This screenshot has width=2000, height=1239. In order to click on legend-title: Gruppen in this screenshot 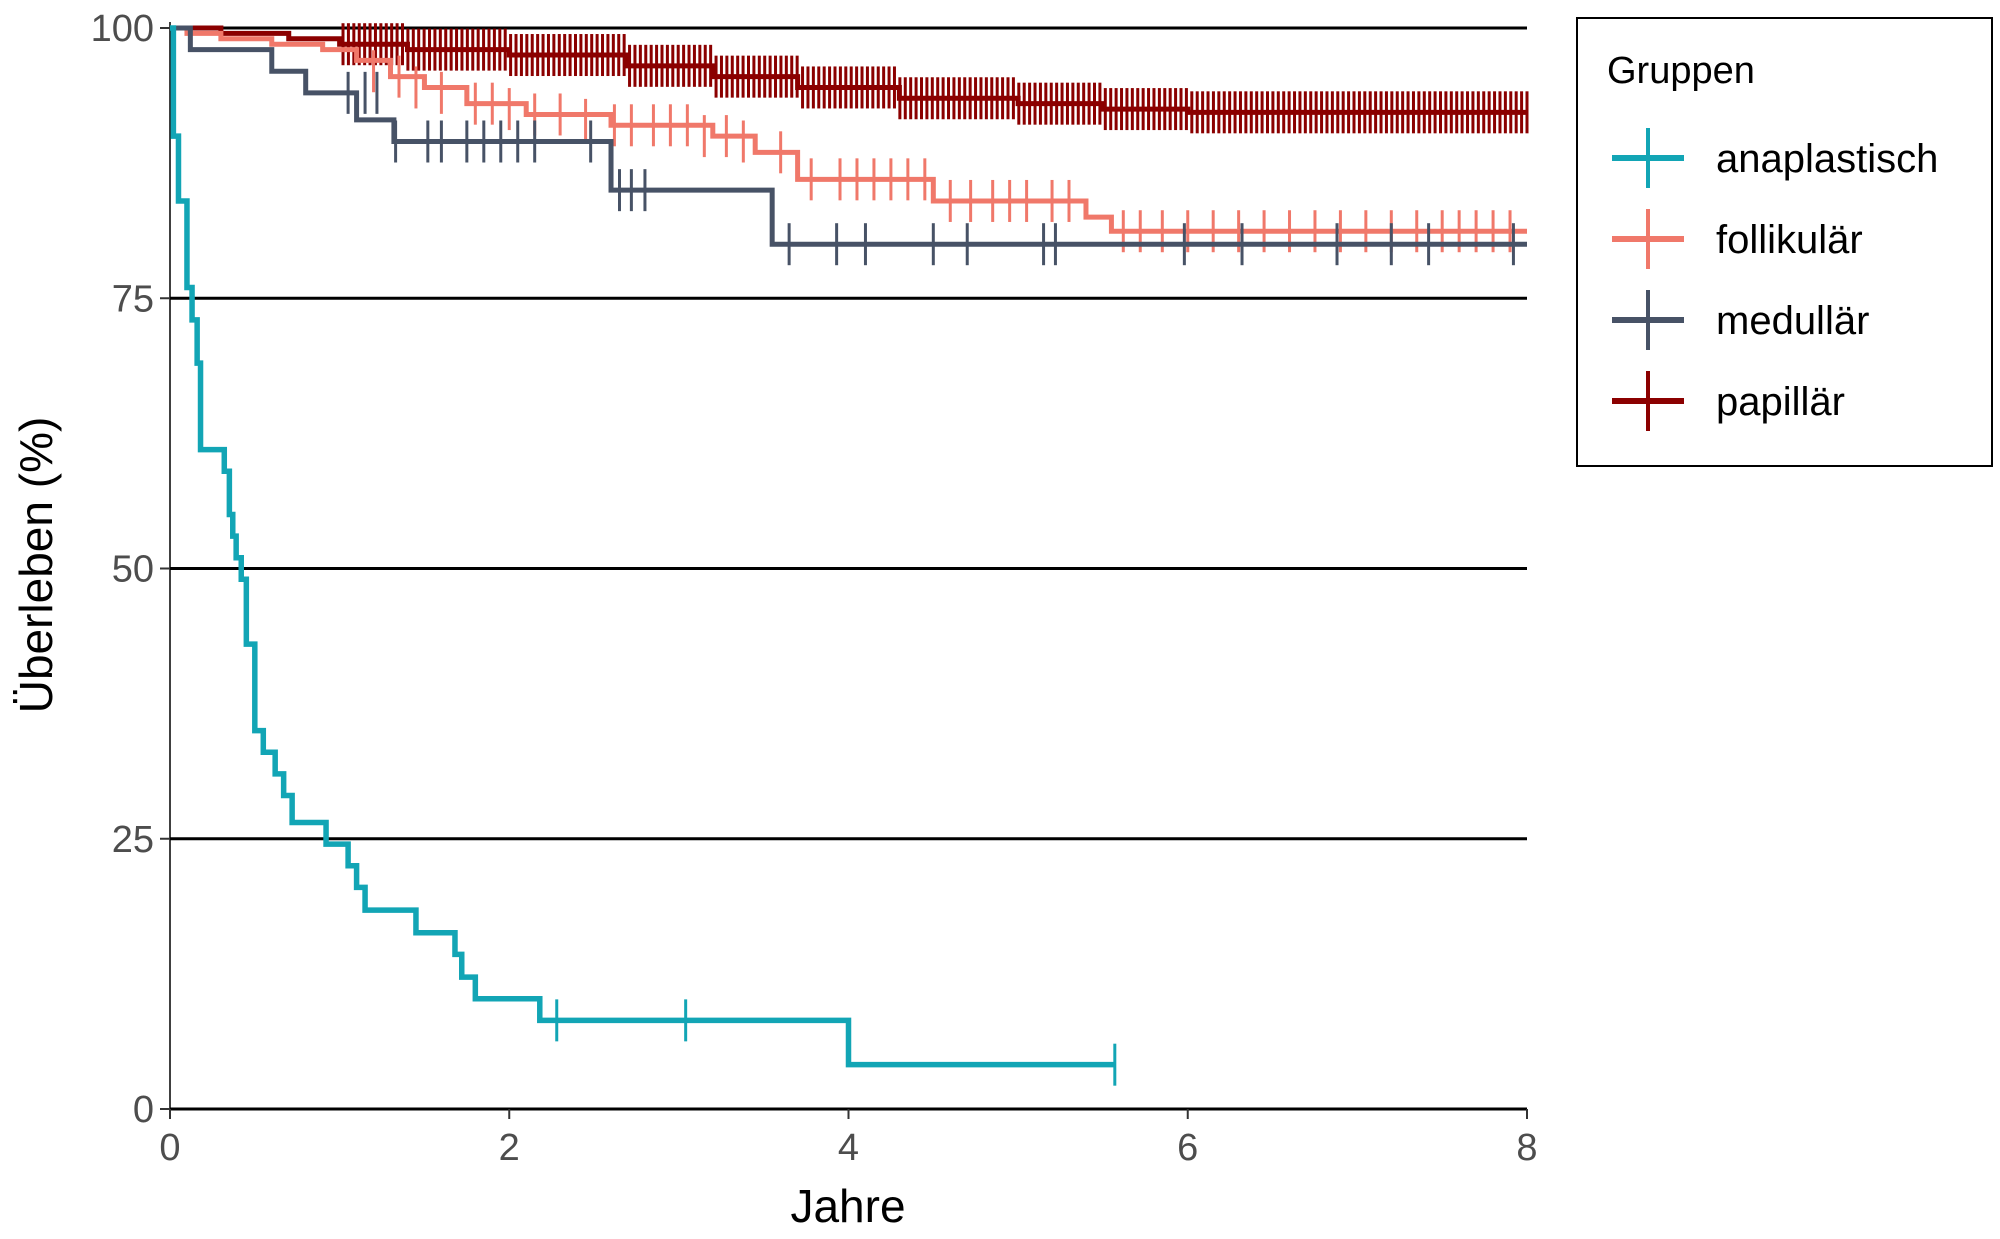, I will do `click(1681, 71)`.